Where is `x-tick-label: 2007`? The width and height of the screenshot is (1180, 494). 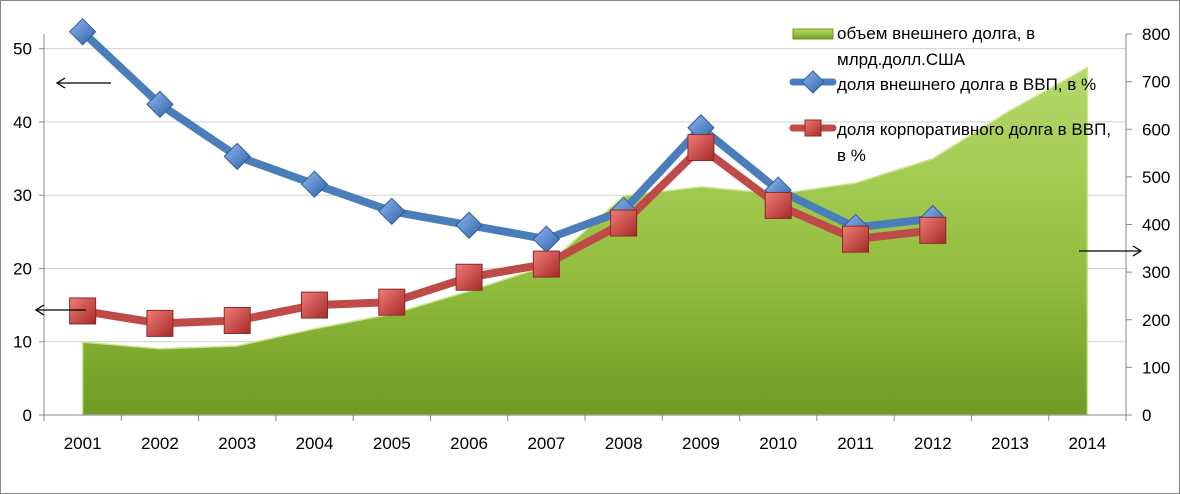
x-tick-label: 2007 is located at coordinates (546, 443).